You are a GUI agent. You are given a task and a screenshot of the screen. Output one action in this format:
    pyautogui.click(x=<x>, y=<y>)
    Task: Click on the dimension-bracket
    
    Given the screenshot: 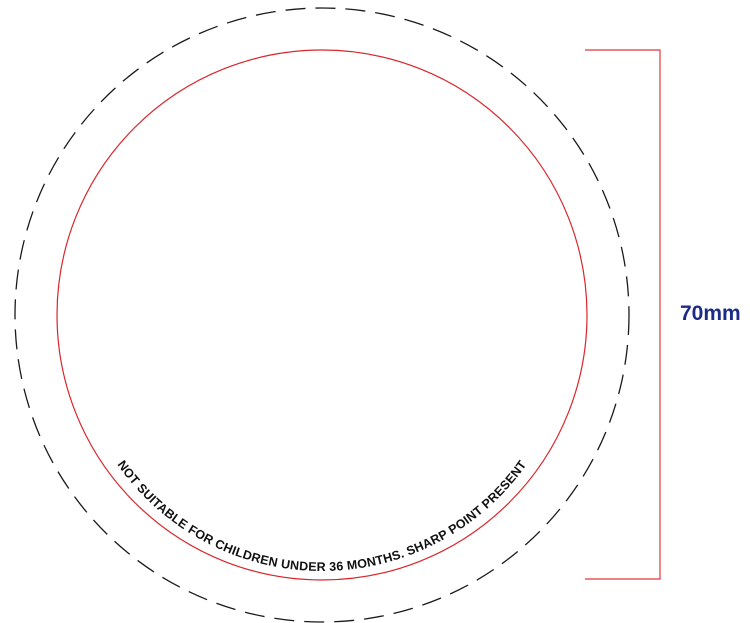 What is the action you would take?
    pyautogui.click(x=623, y=314)
    